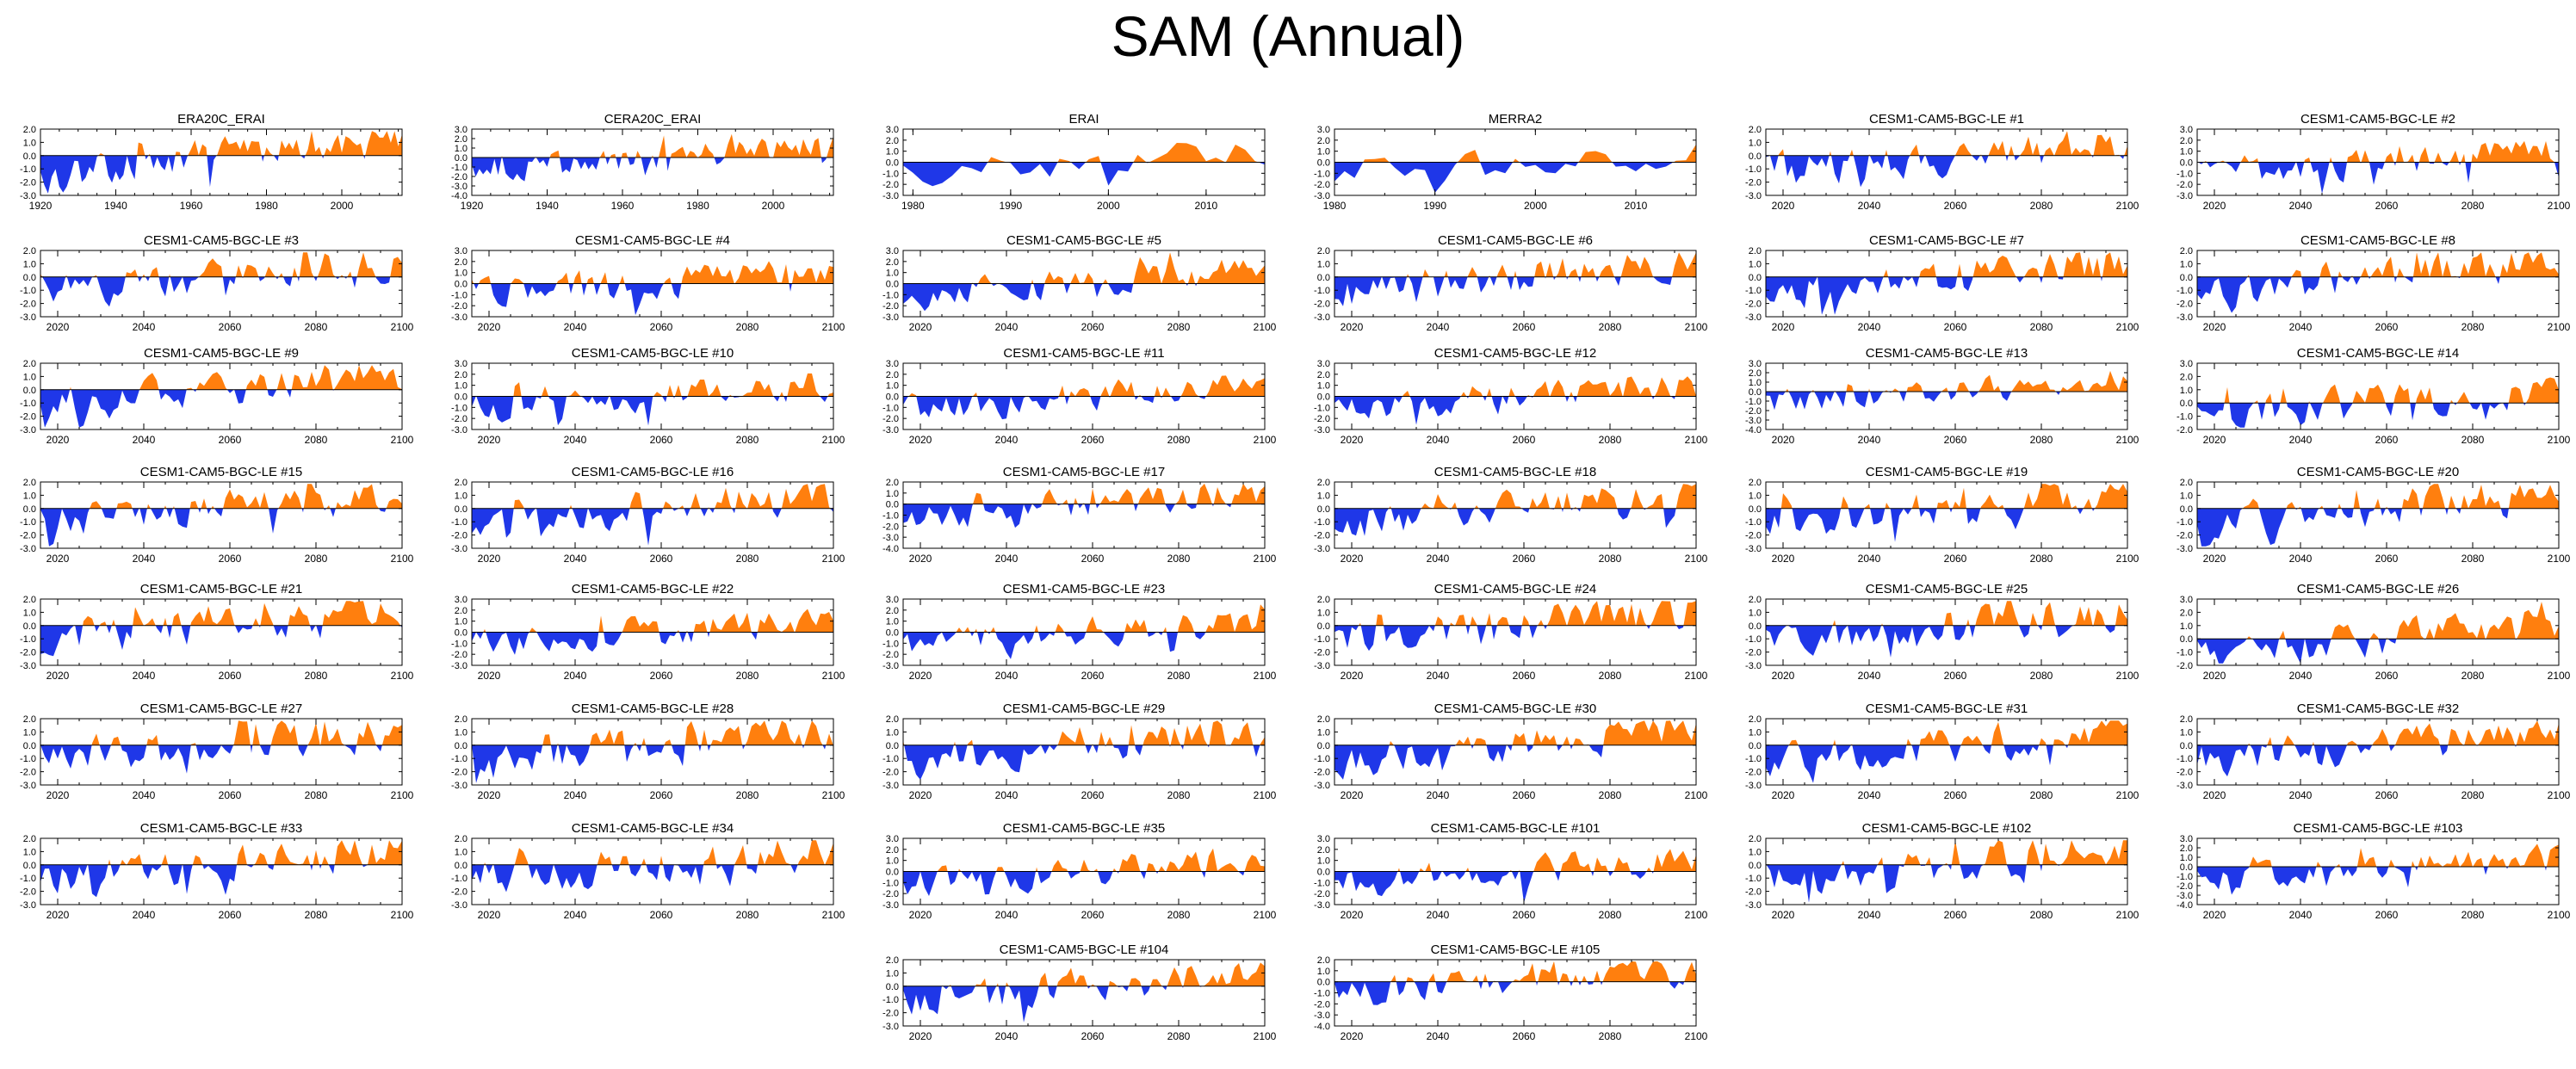 The image size is (2576, 1069). Describe the element at coordinates (1516, 949) in the screenshot. I see `panel-title: CESM1-CAM5-BGC-LE #105` at that location.